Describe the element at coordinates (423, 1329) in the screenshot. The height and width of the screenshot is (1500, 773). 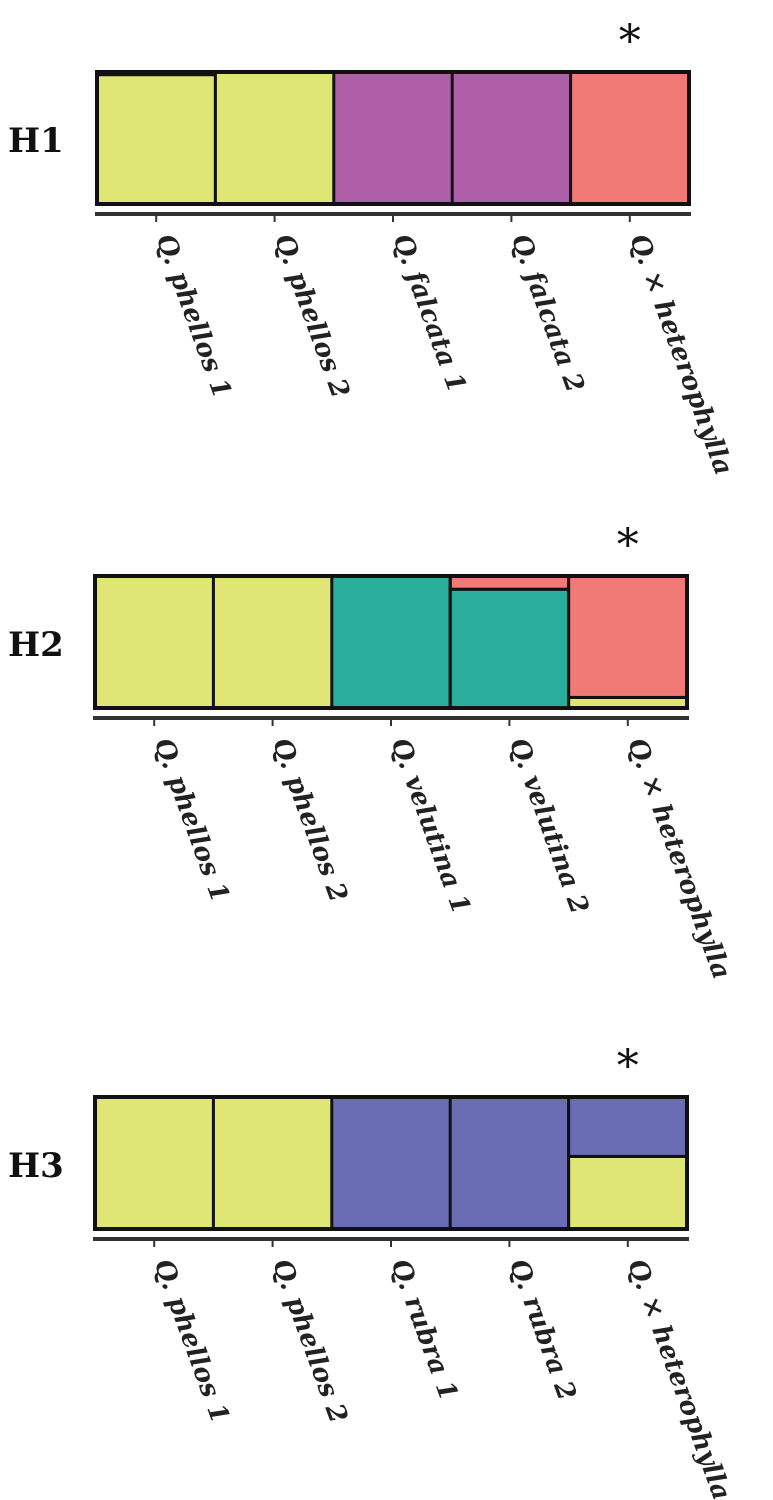
I see `x-tick-label: Q. rubra 1` at that location.